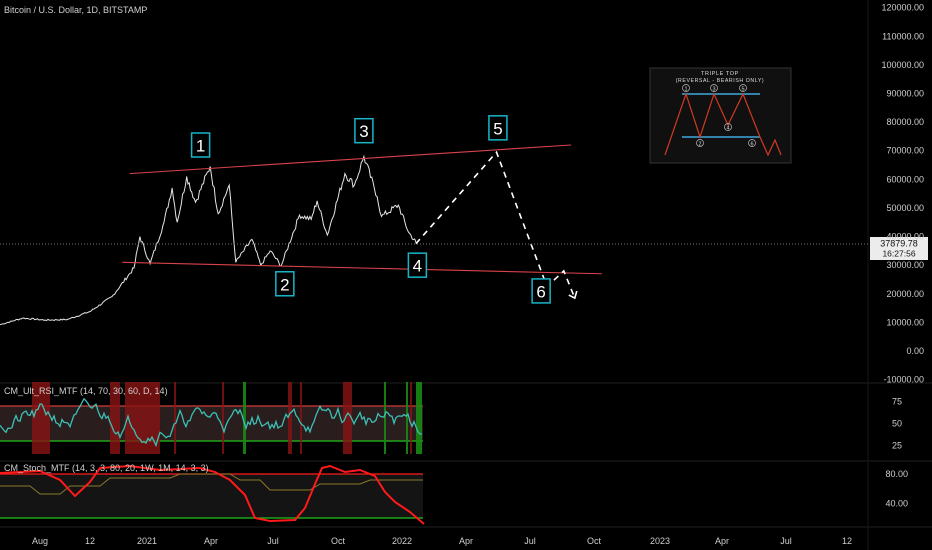 This screenshot has height=550, width=932. Describe the element at coordinates (727, 129) in the screenshot. I see `inset-label: 4` at that location.